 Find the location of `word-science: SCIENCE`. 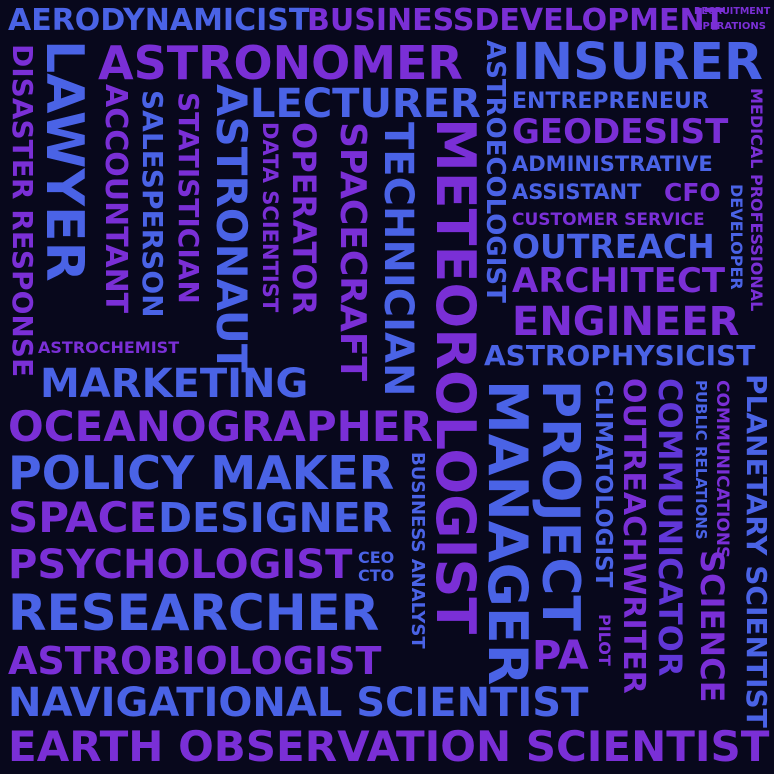

word-science: SCIENCE is located at coordinates (712, 626).